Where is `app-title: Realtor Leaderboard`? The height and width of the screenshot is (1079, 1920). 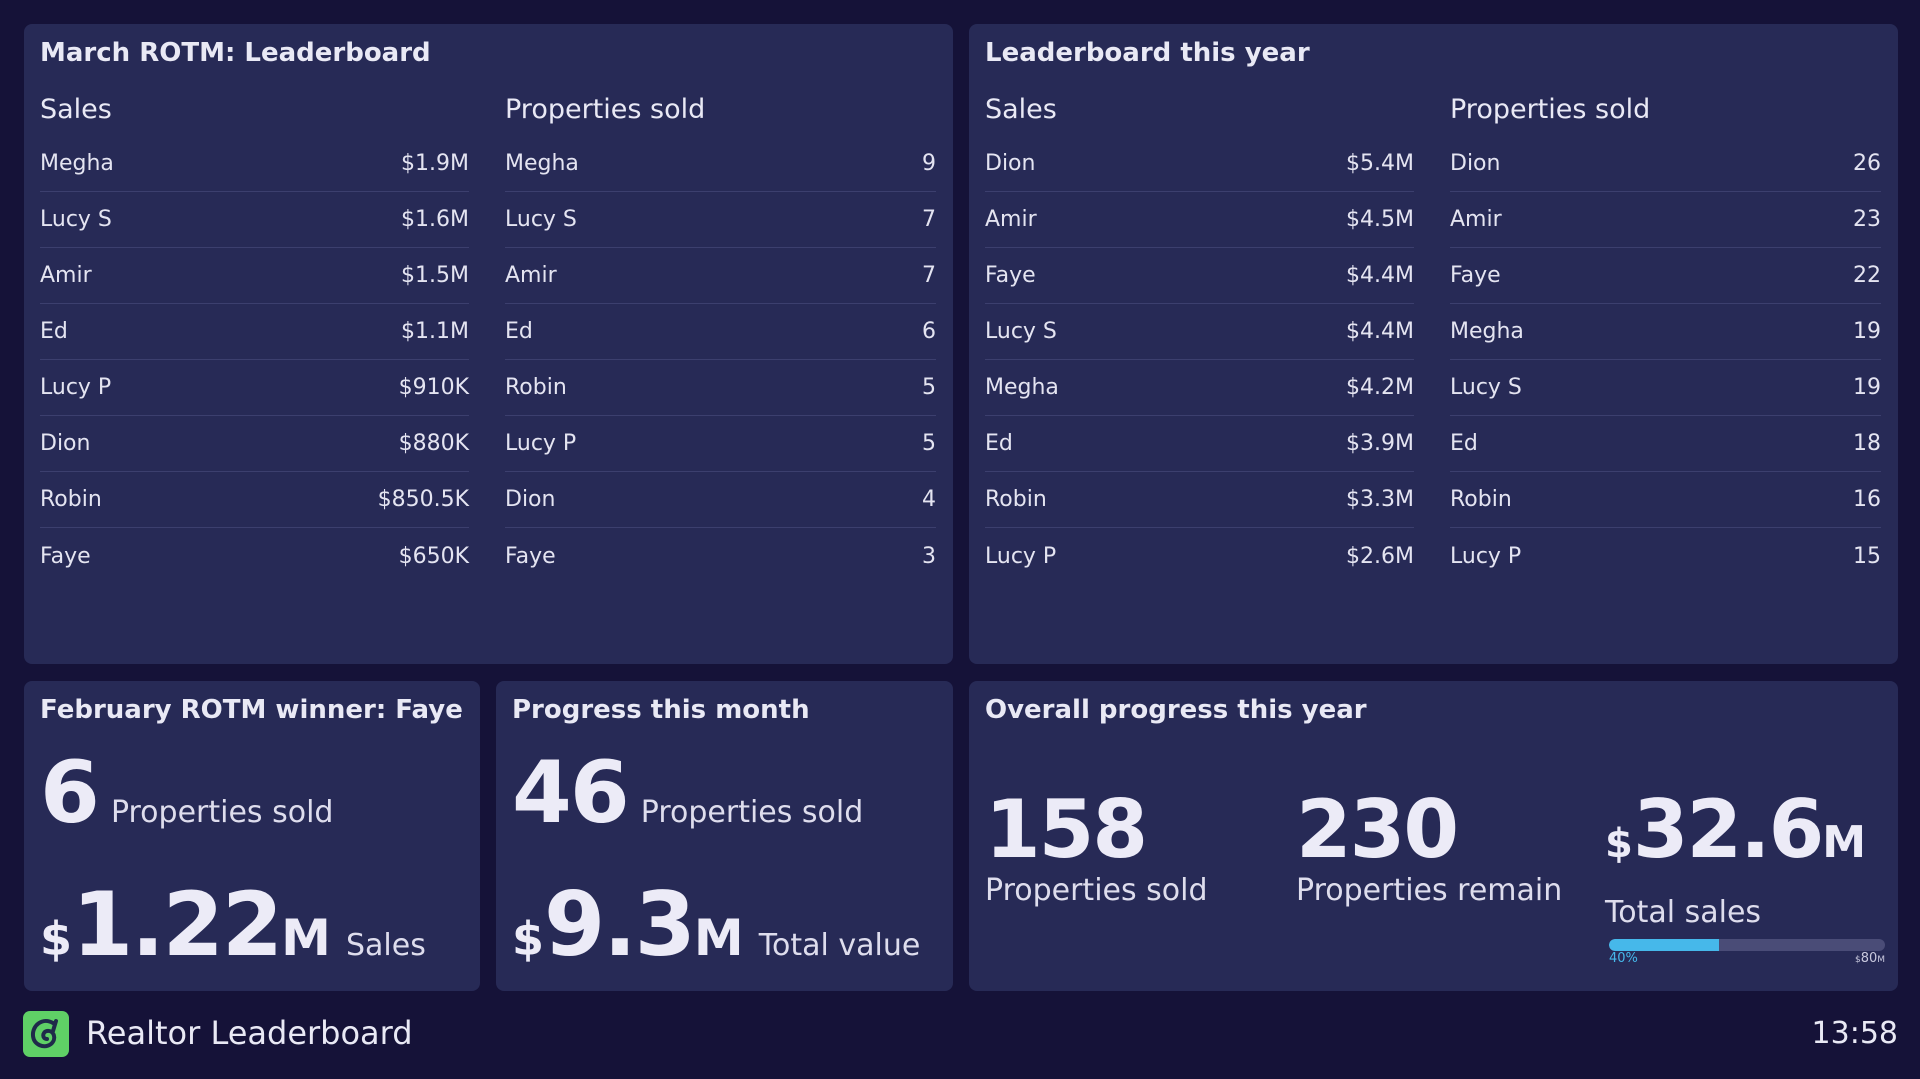
app-title: Realtor Leaderboard is located at coordinates (249, 1033).